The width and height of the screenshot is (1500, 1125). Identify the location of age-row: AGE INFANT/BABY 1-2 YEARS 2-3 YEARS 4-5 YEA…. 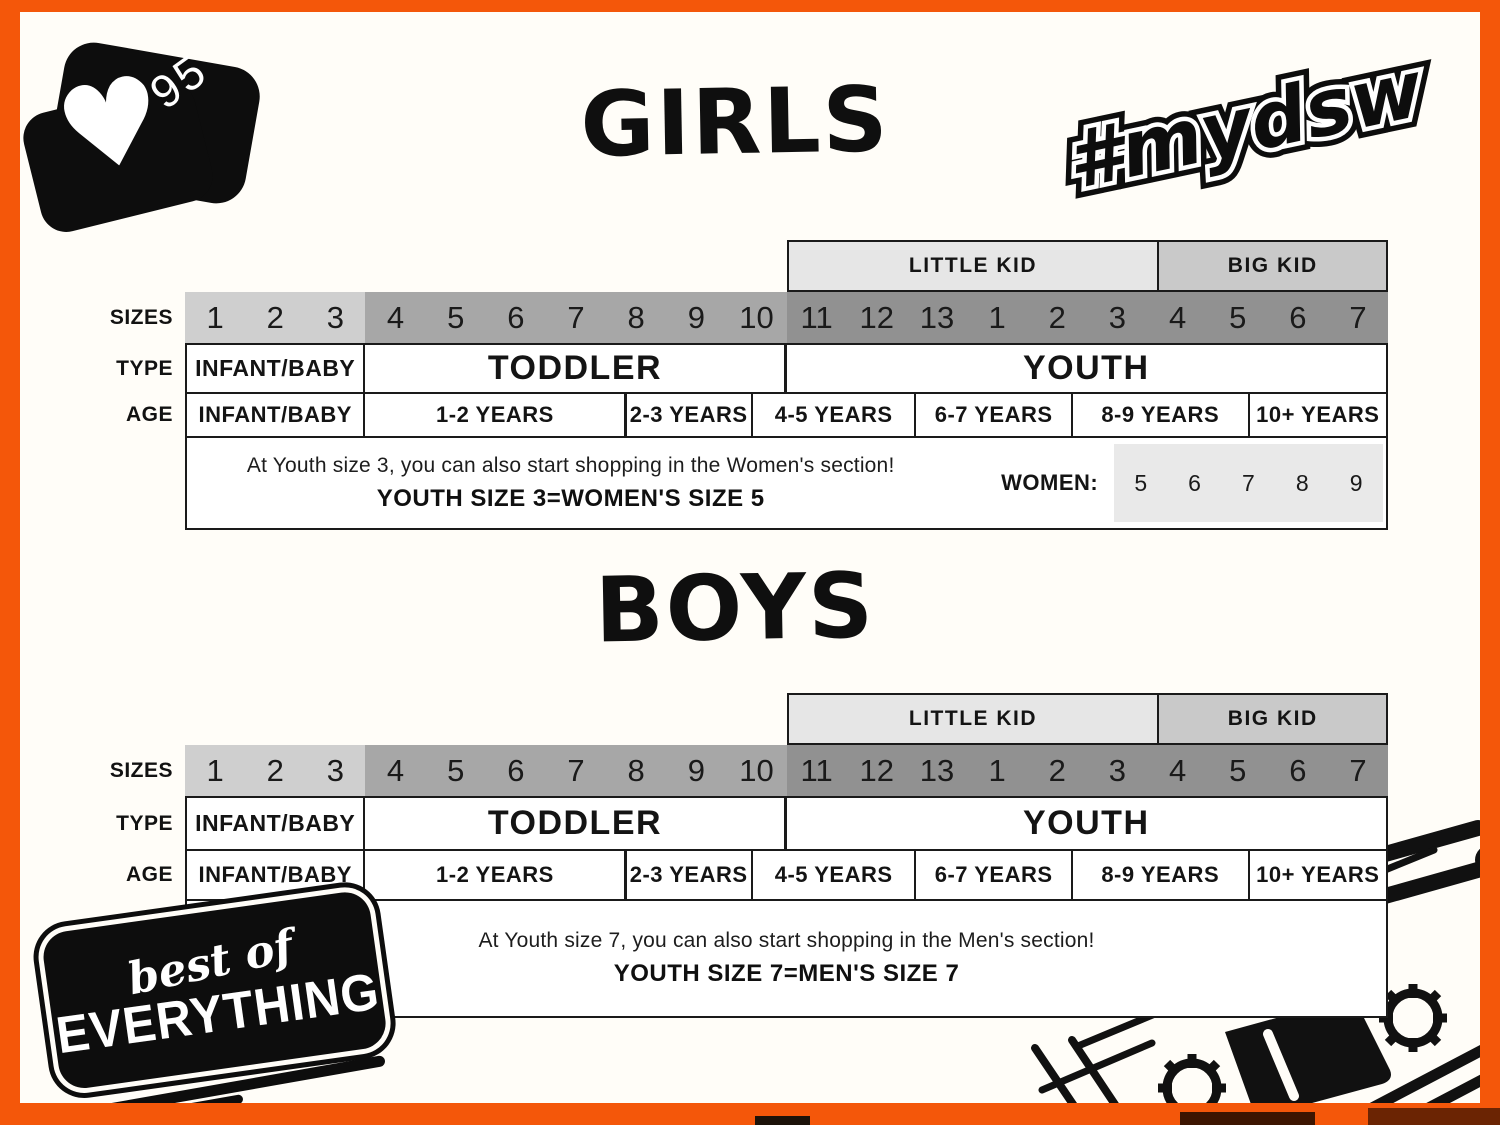
(757, 415).